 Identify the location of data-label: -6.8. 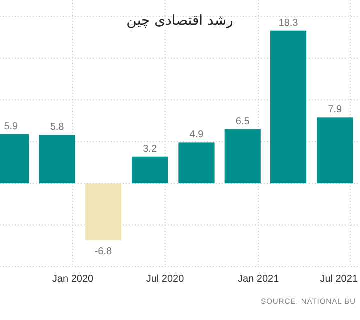
(103, 252).